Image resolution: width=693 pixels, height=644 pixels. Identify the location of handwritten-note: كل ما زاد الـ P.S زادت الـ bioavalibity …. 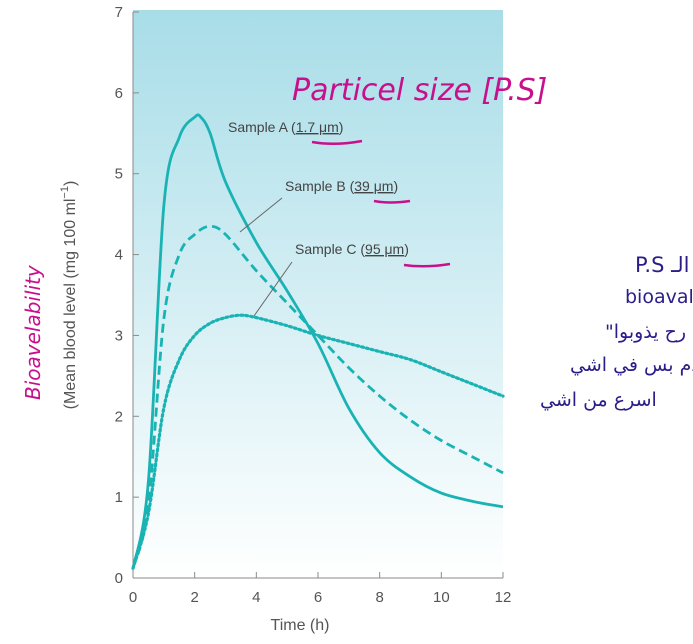
(616, 332).